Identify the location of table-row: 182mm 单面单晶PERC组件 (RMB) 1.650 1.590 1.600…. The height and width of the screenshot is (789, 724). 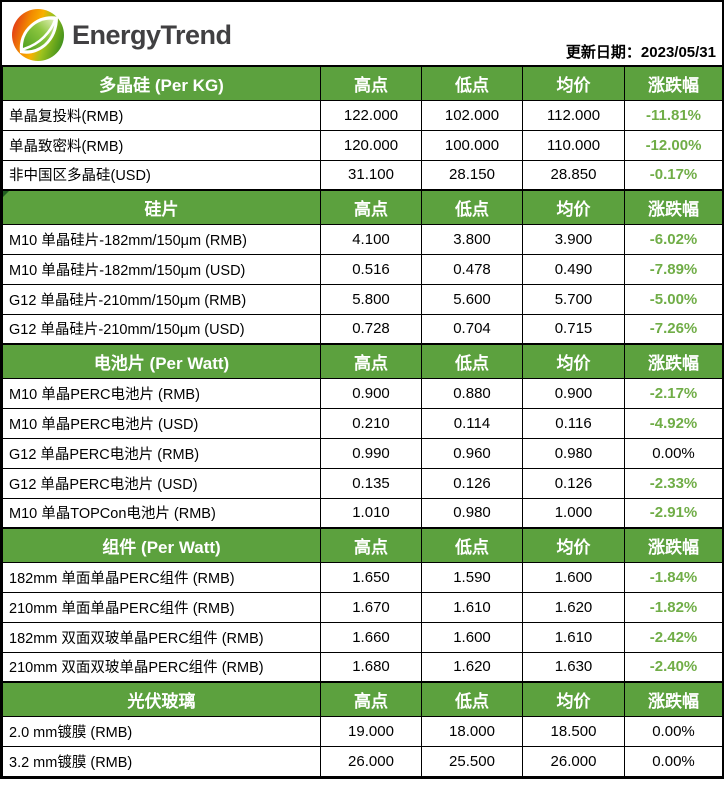
(362, 577).